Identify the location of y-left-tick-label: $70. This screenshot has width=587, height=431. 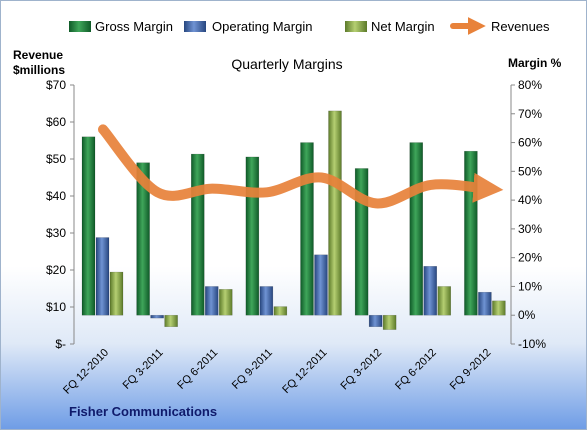
(56, 85).